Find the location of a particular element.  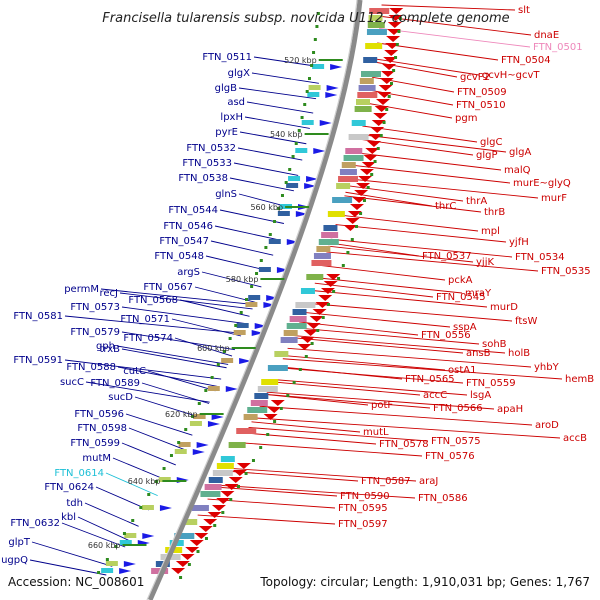

right-gene-label-ftsw: ftsW is located at coordinates (526, 321).